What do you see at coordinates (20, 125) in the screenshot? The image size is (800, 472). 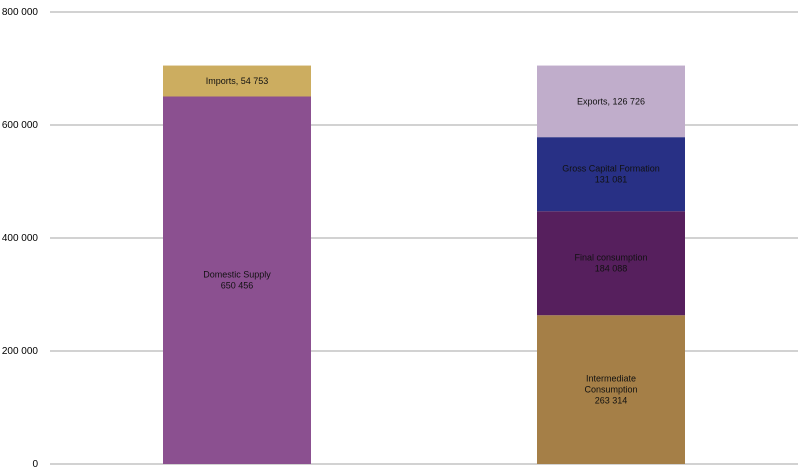 I see `y-tick-label: 600 000` at bounding box center [20, 125].